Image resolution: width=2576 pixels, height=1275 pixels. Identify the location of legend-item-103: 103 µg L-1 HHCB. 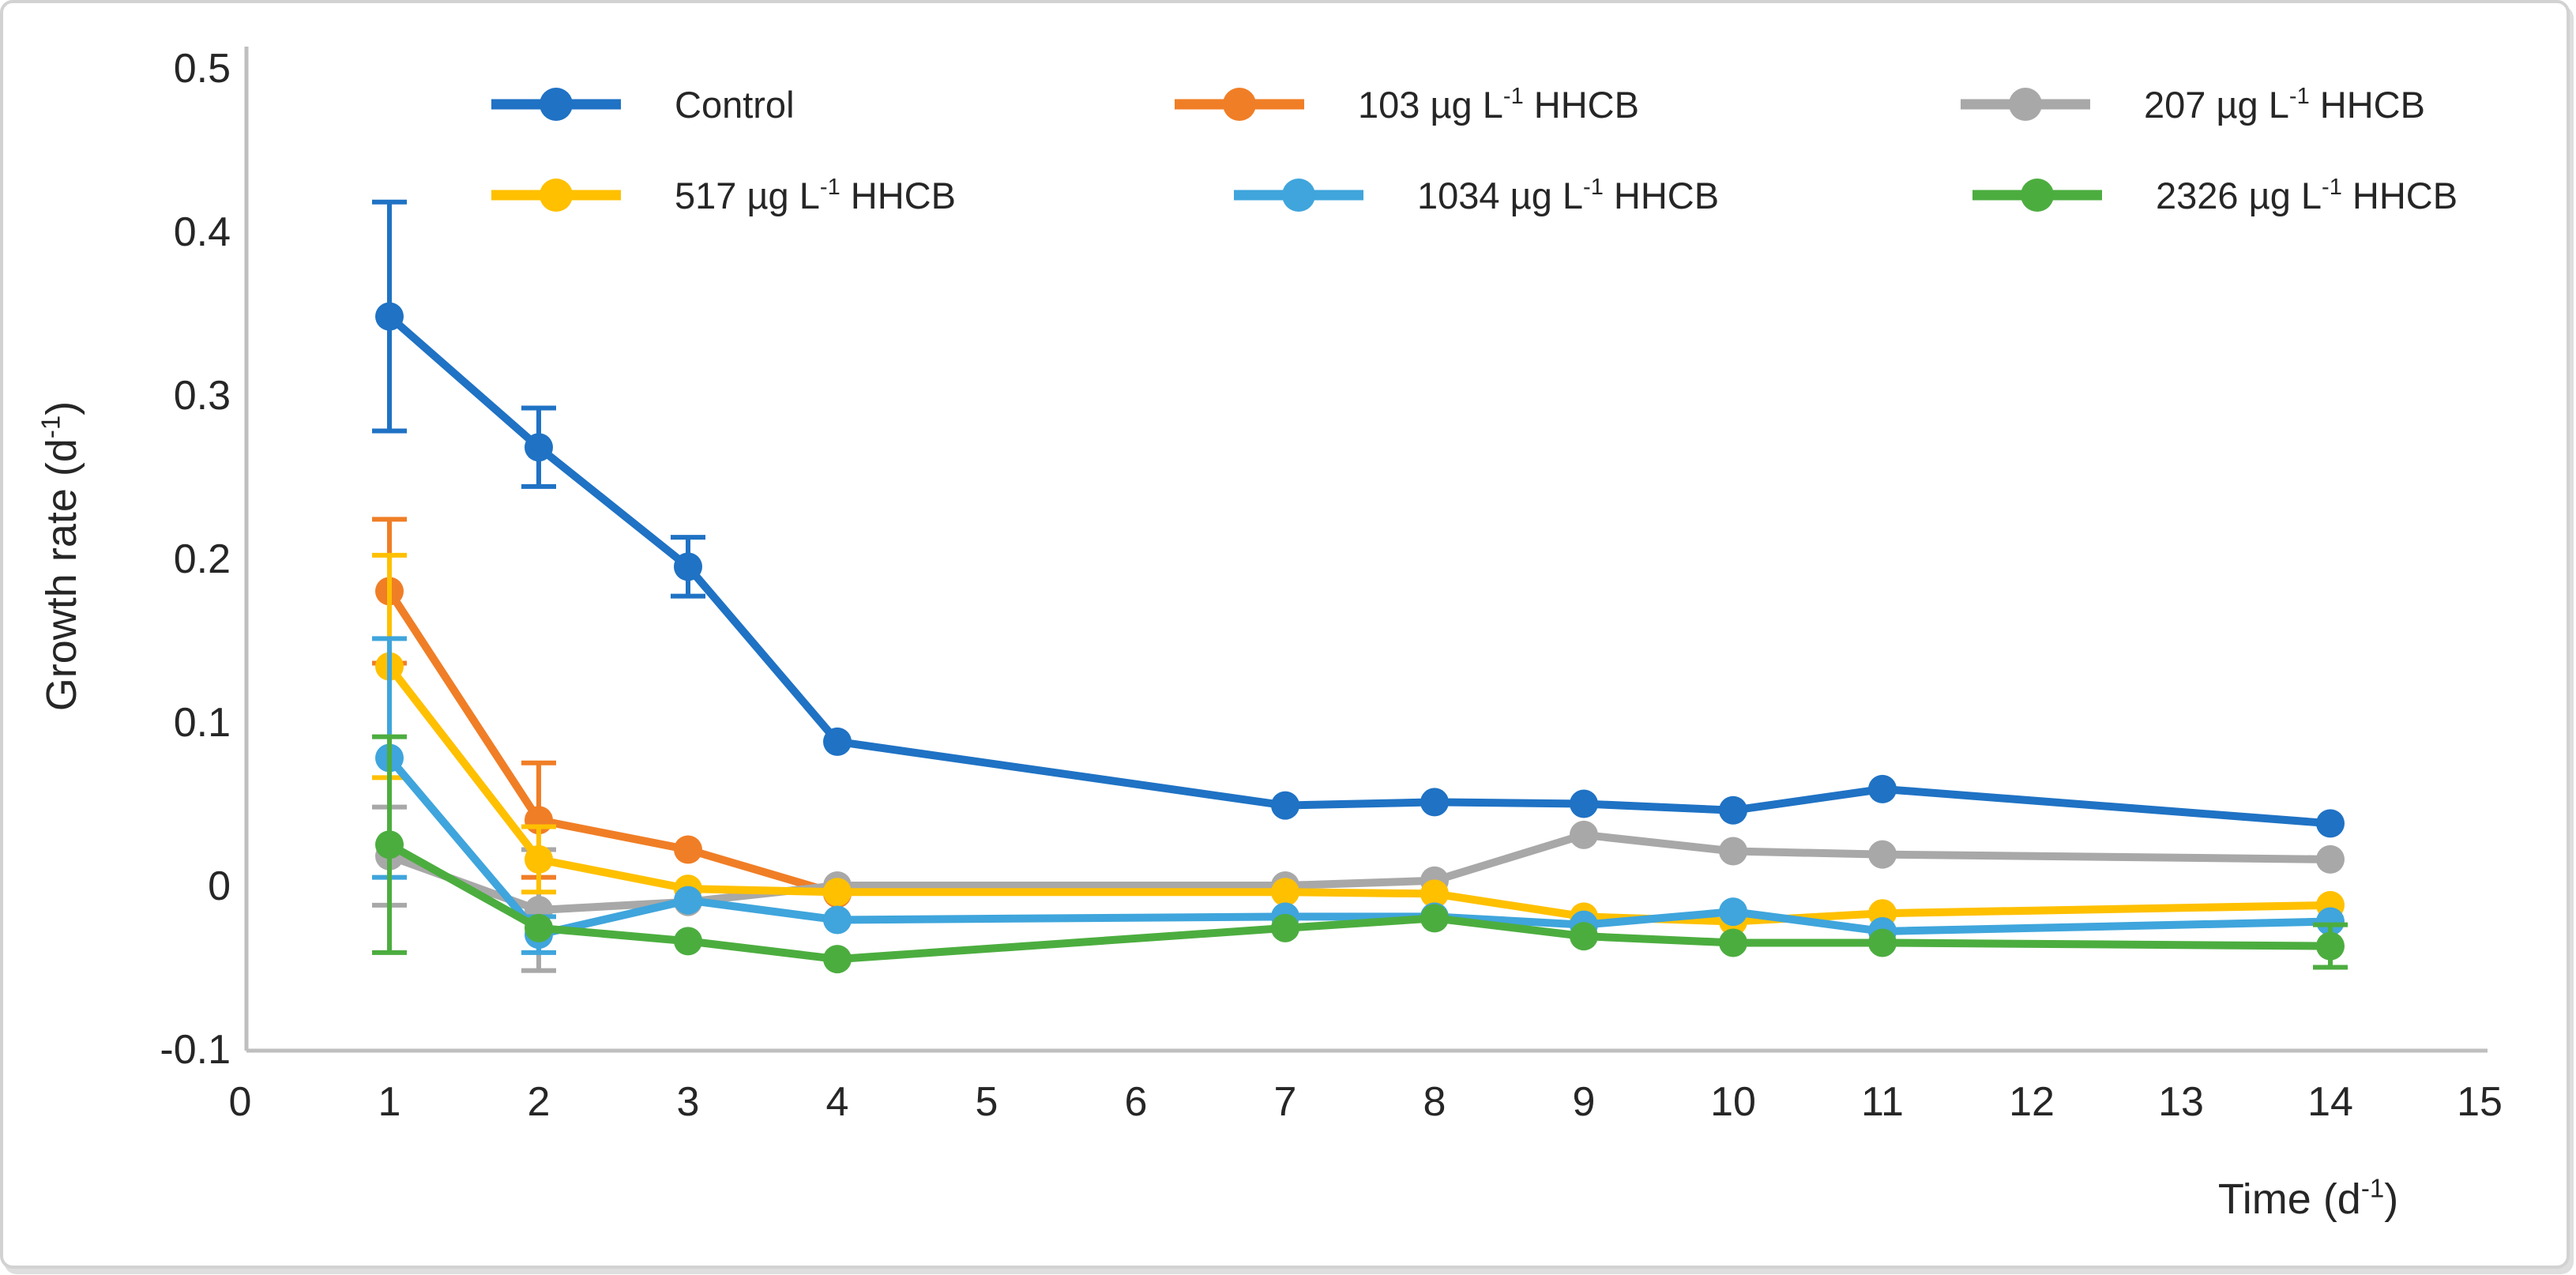
(1407, 105).